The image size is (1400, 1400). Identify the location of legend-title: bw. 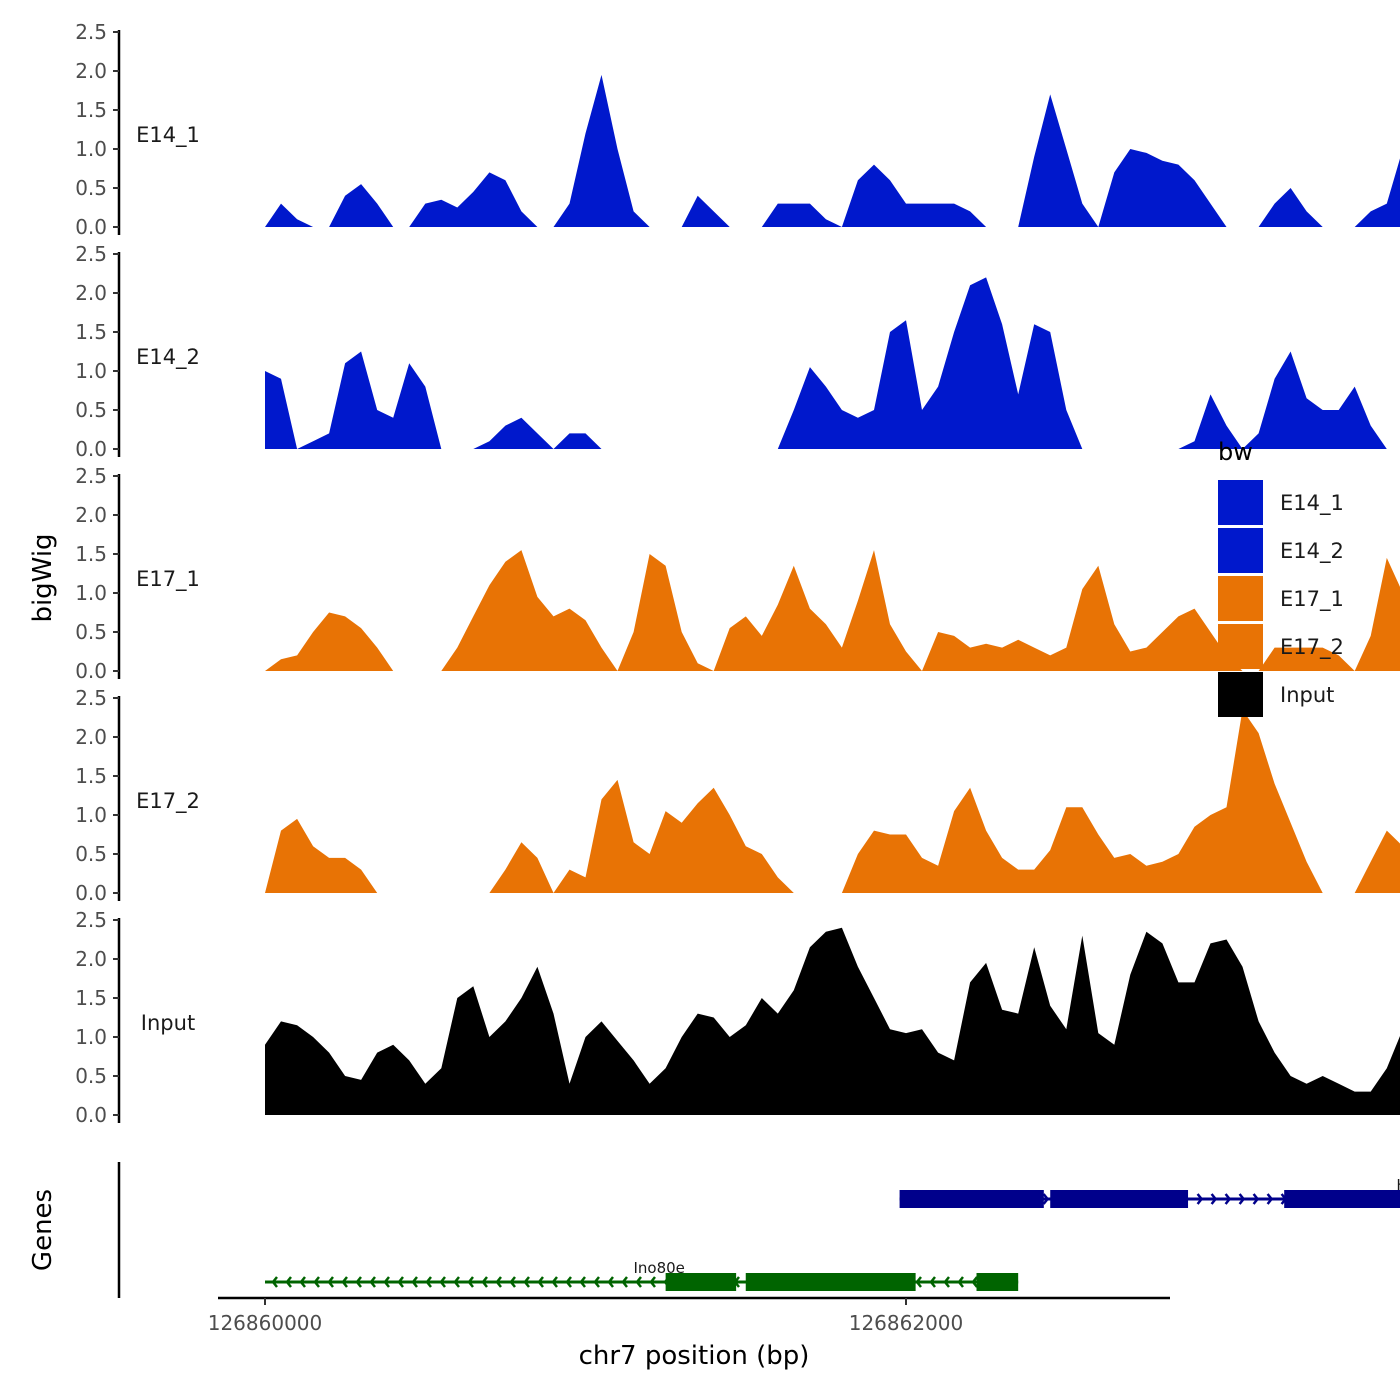
(1235, 452).